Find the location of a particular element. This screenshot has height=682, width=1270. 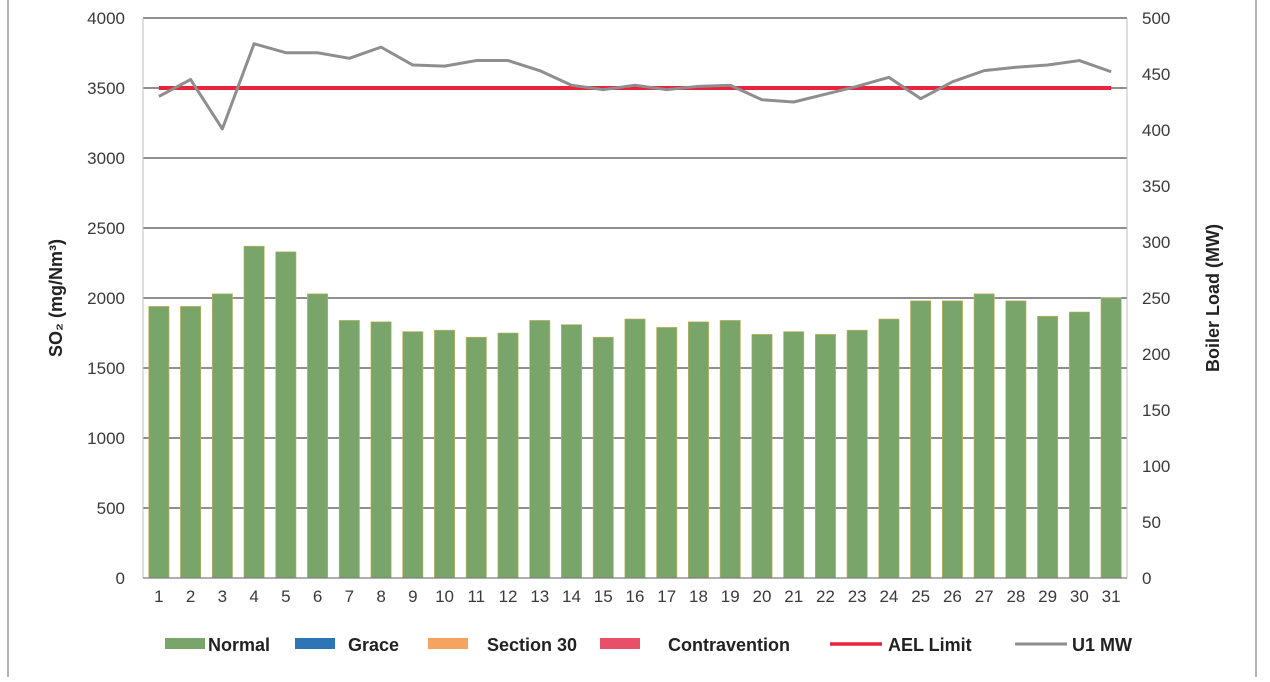

x-tick-label: 4 is located at coordinates (253, 596).